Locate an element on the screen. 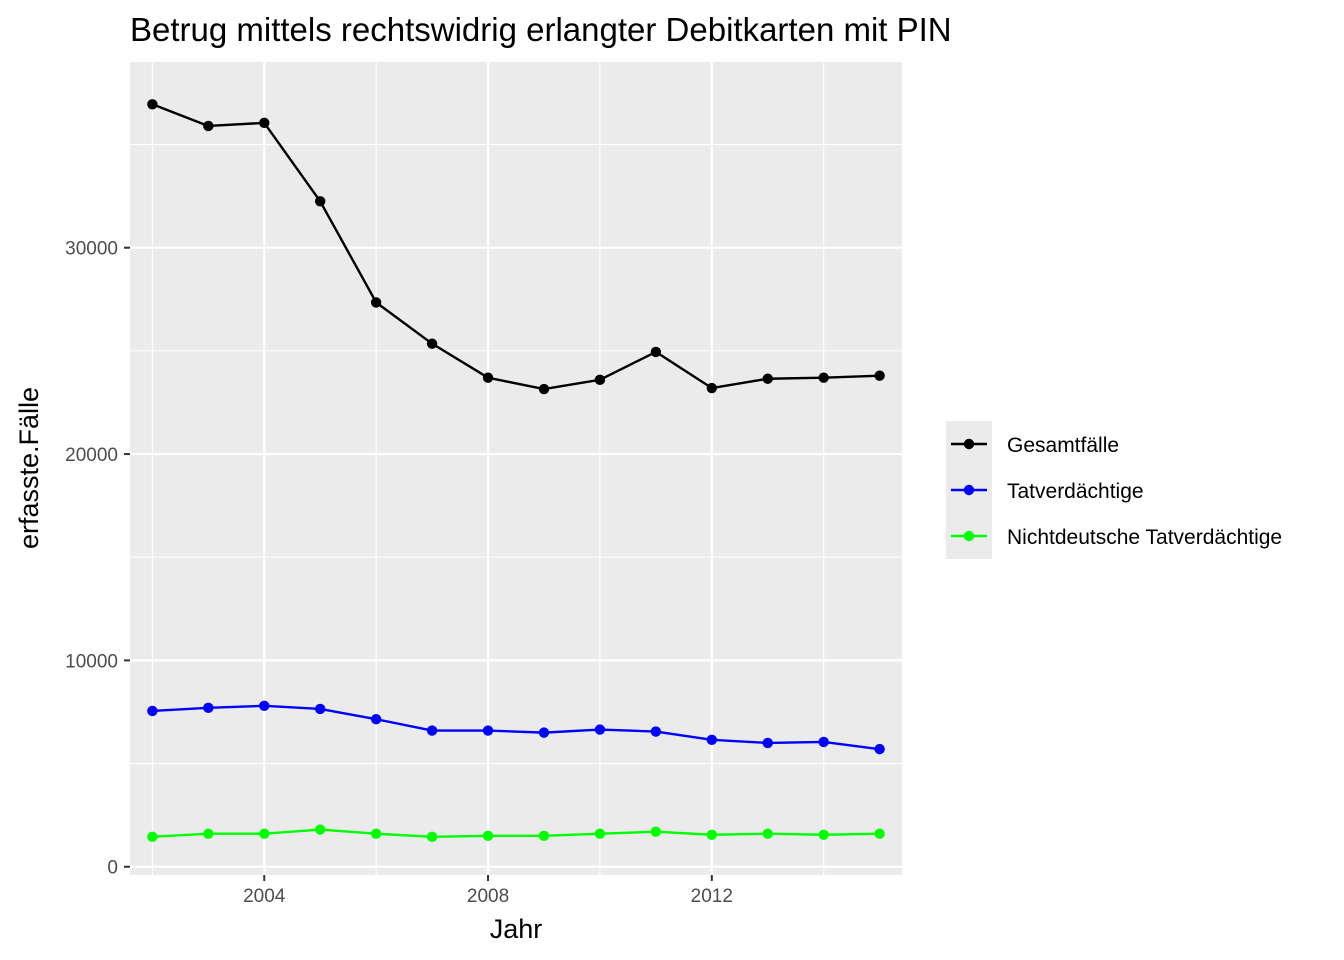 This screenshot has width=1344, height=960. y-axis: 0 10000 20000 30000 is located at coordinates (97, 559).